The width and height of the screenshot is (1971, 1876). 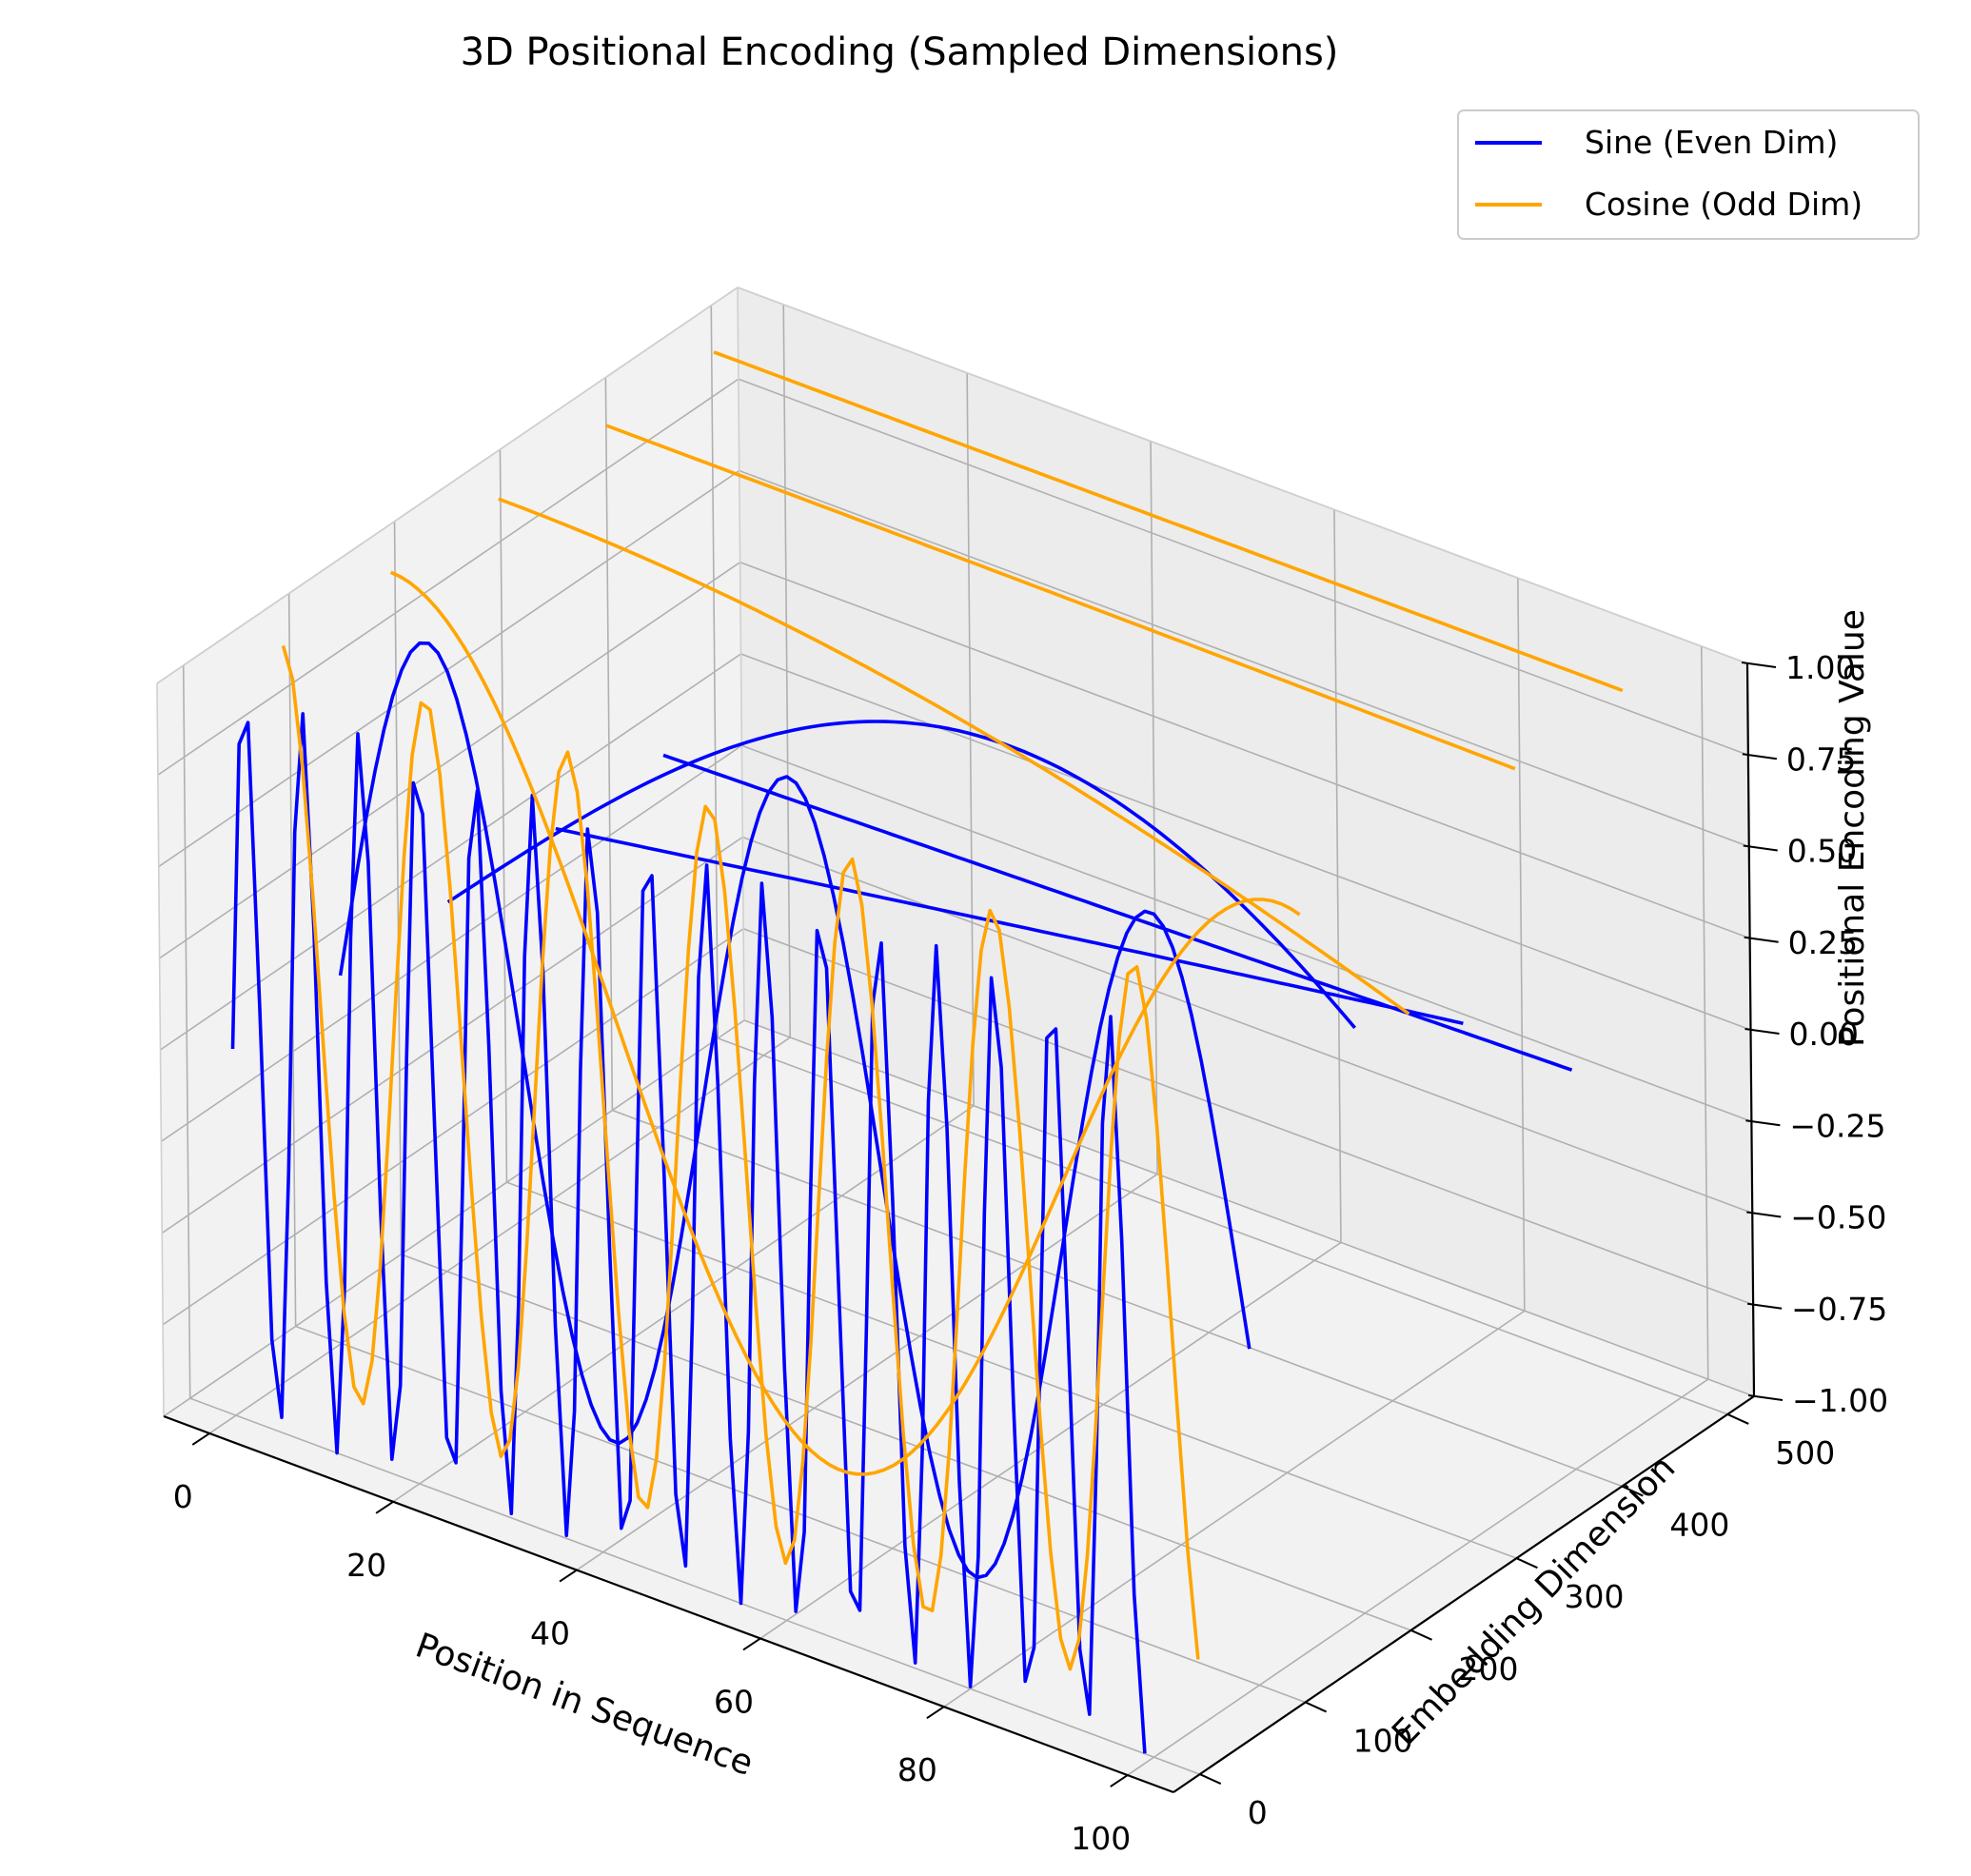 What do you see at coordinates (584, 1705) in the screenshot?
I see `x-axis-label: Position in Sequence` at bounding box center [584, 1705].